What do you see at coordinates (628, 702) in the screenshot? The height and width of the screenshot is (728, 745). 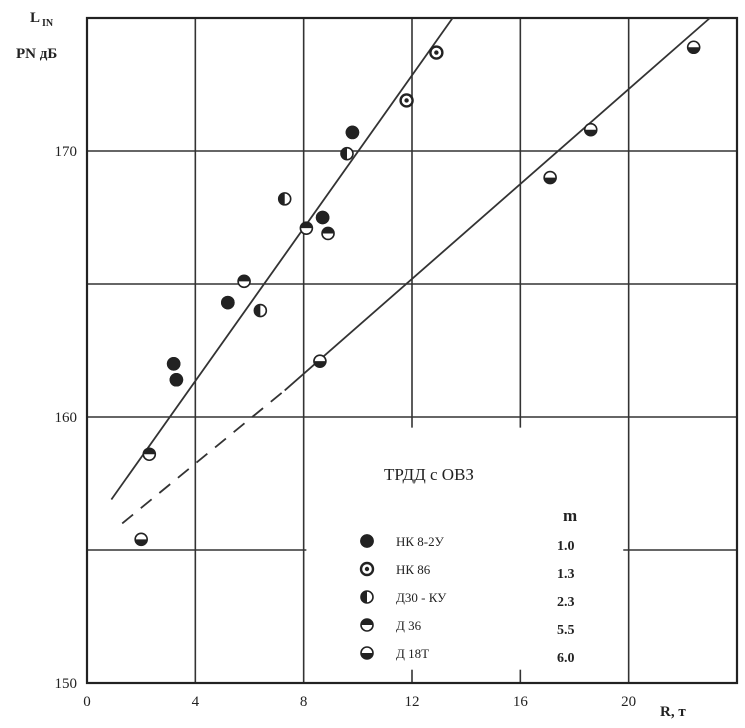 I see `x-tick-label: 20` at bounding box center [628, 702].